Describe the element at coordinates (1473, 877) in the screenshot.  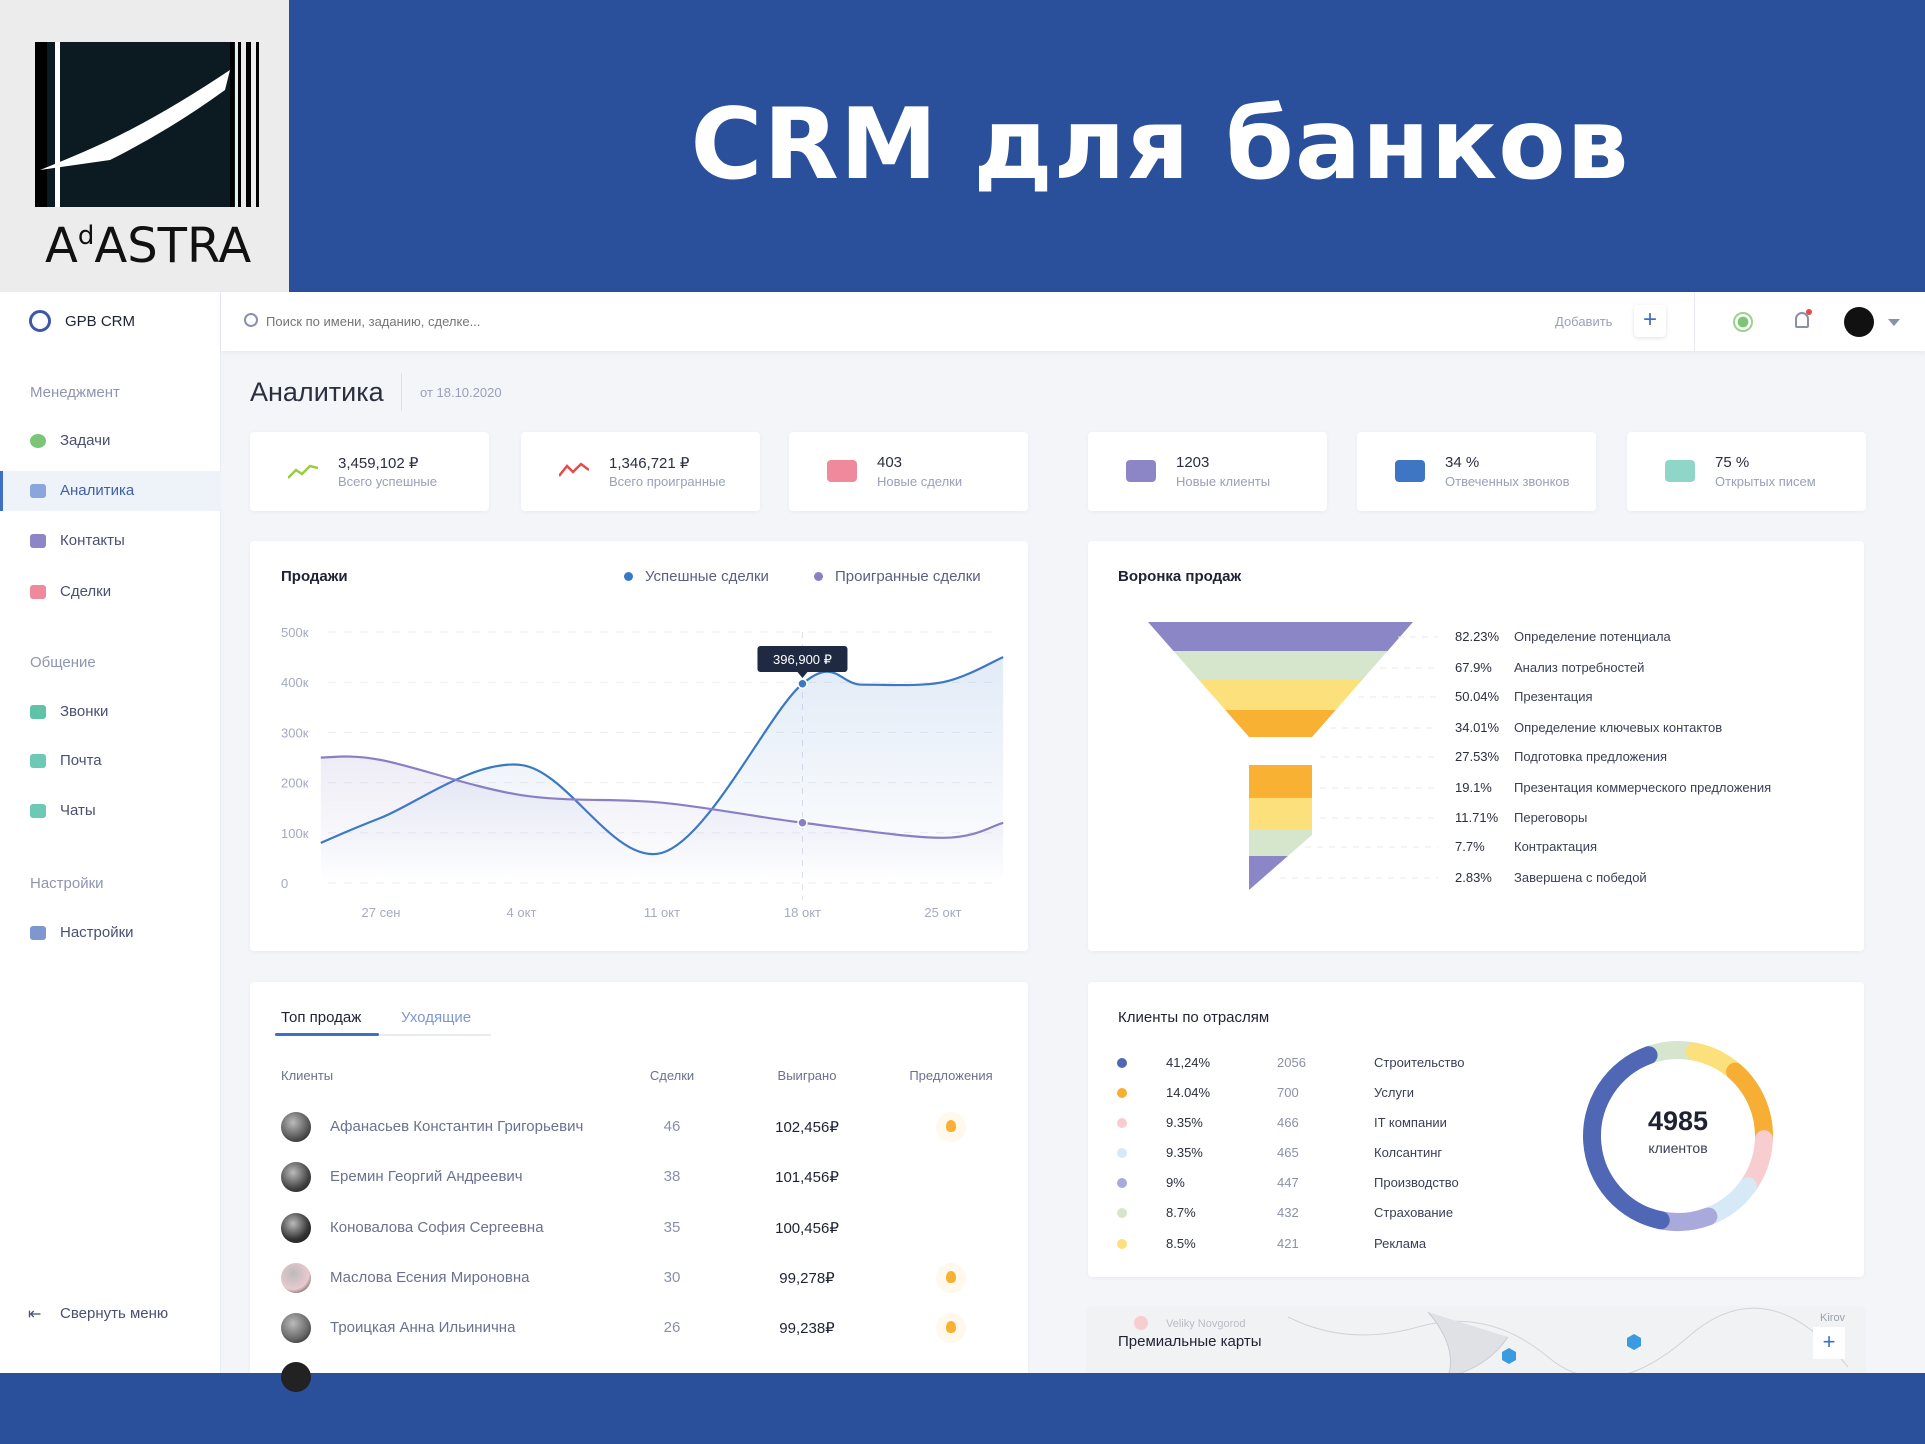
I see `funnel-stage-pct: 2.83%` at that location.